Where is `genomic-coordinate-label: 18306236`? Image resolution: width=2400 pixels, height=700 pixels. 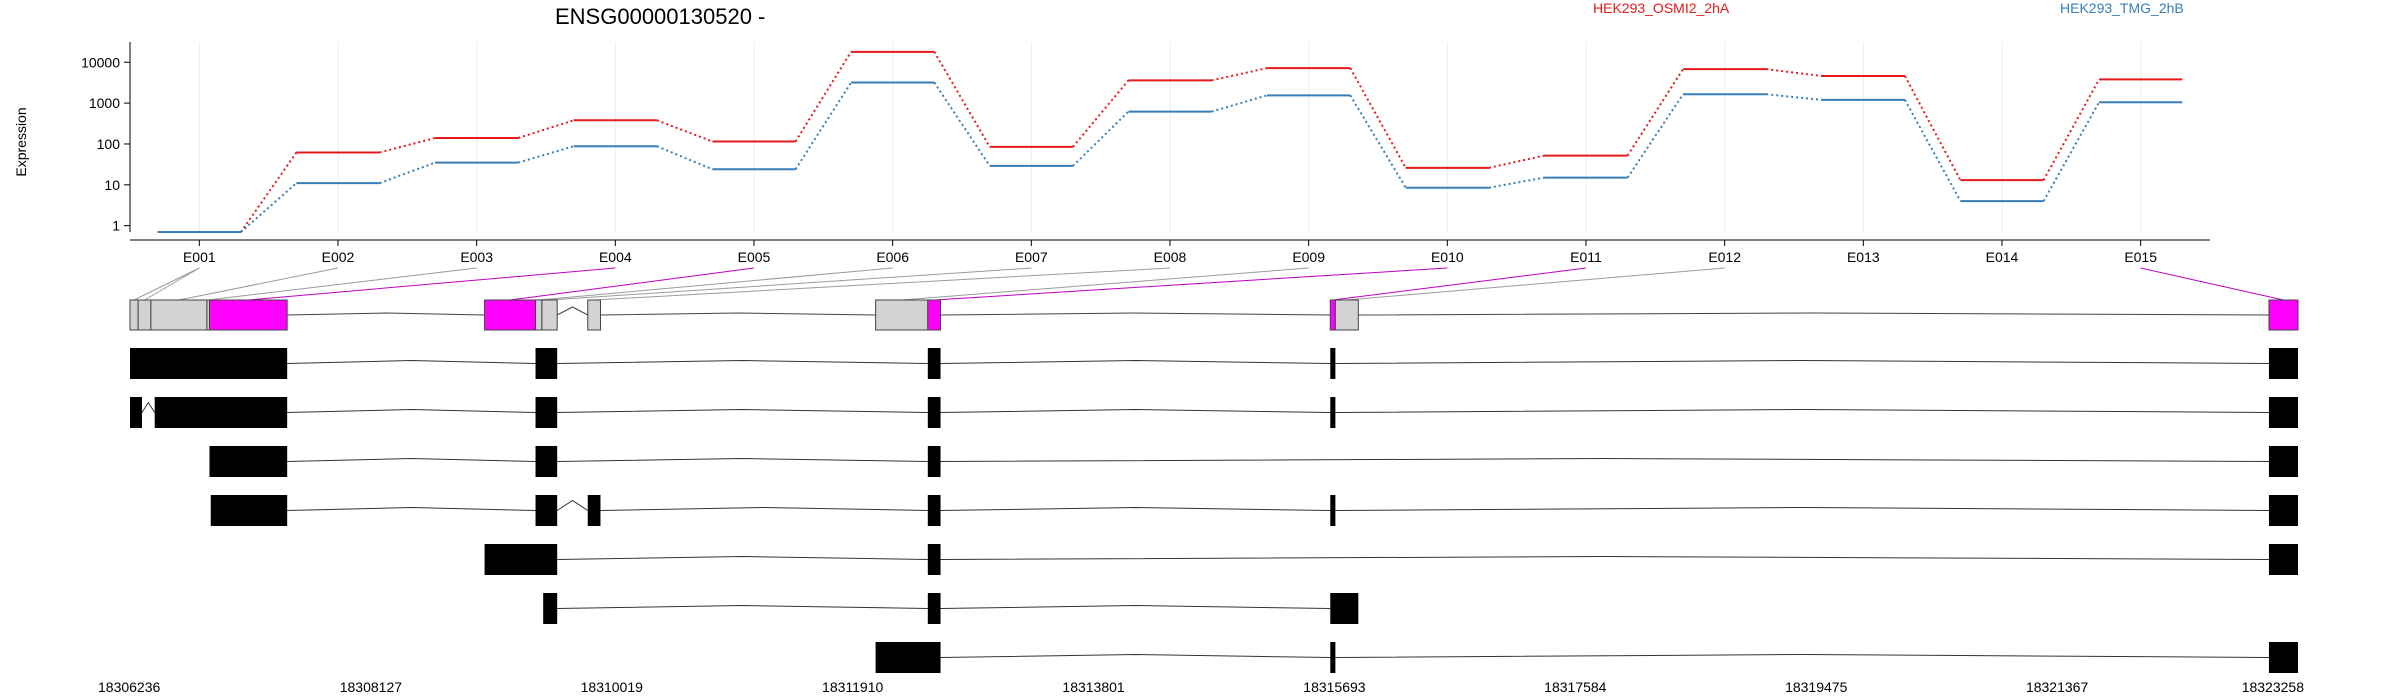 genomic-coordinate-label: 18306236 is located at coordinates (129, 687).